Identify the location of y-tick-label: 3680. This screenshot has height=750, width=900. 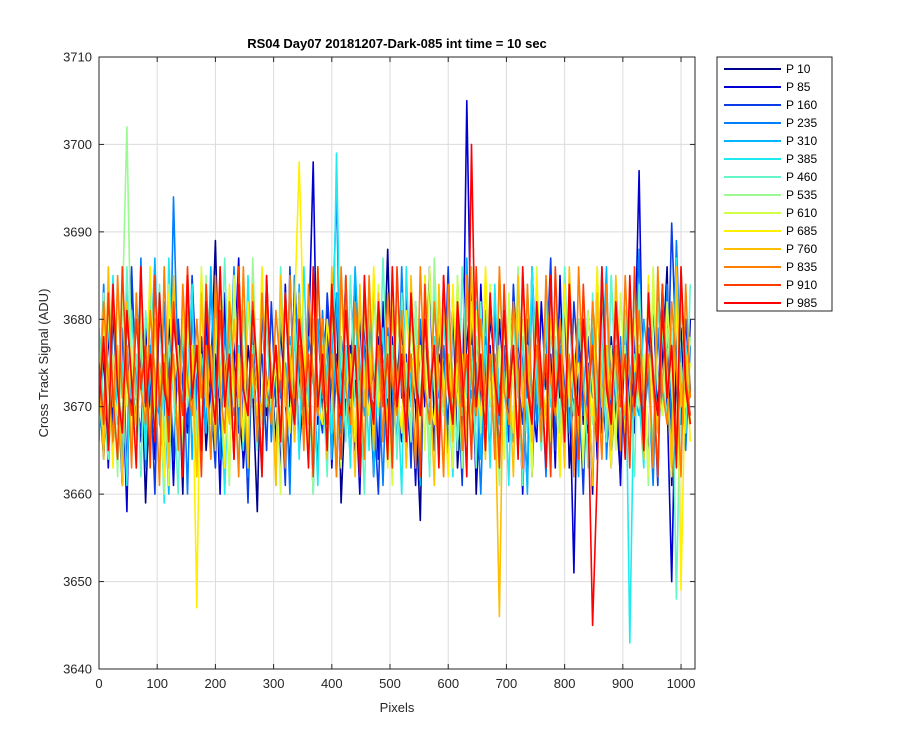
(77, 319).